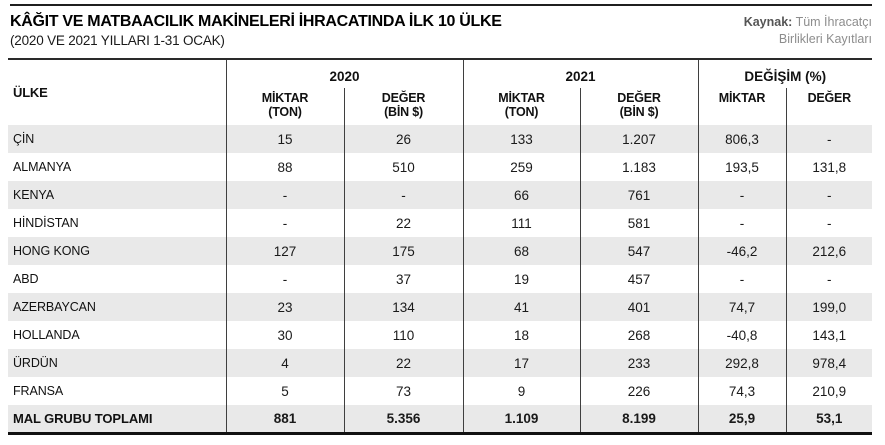  I want to click on country-cell: FRANSA, so click(38, 391).